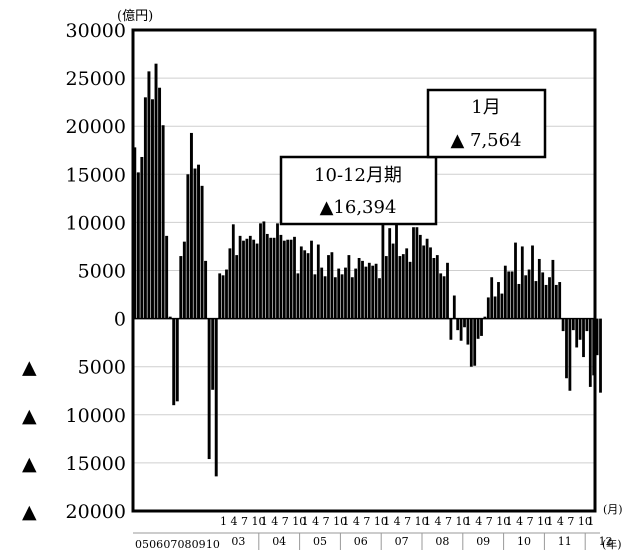 This screenshot has height=550, width=641. Describe the element at coordinates (96, 223) in the screenshot. I see `y-tick-label: 10000` at that location.